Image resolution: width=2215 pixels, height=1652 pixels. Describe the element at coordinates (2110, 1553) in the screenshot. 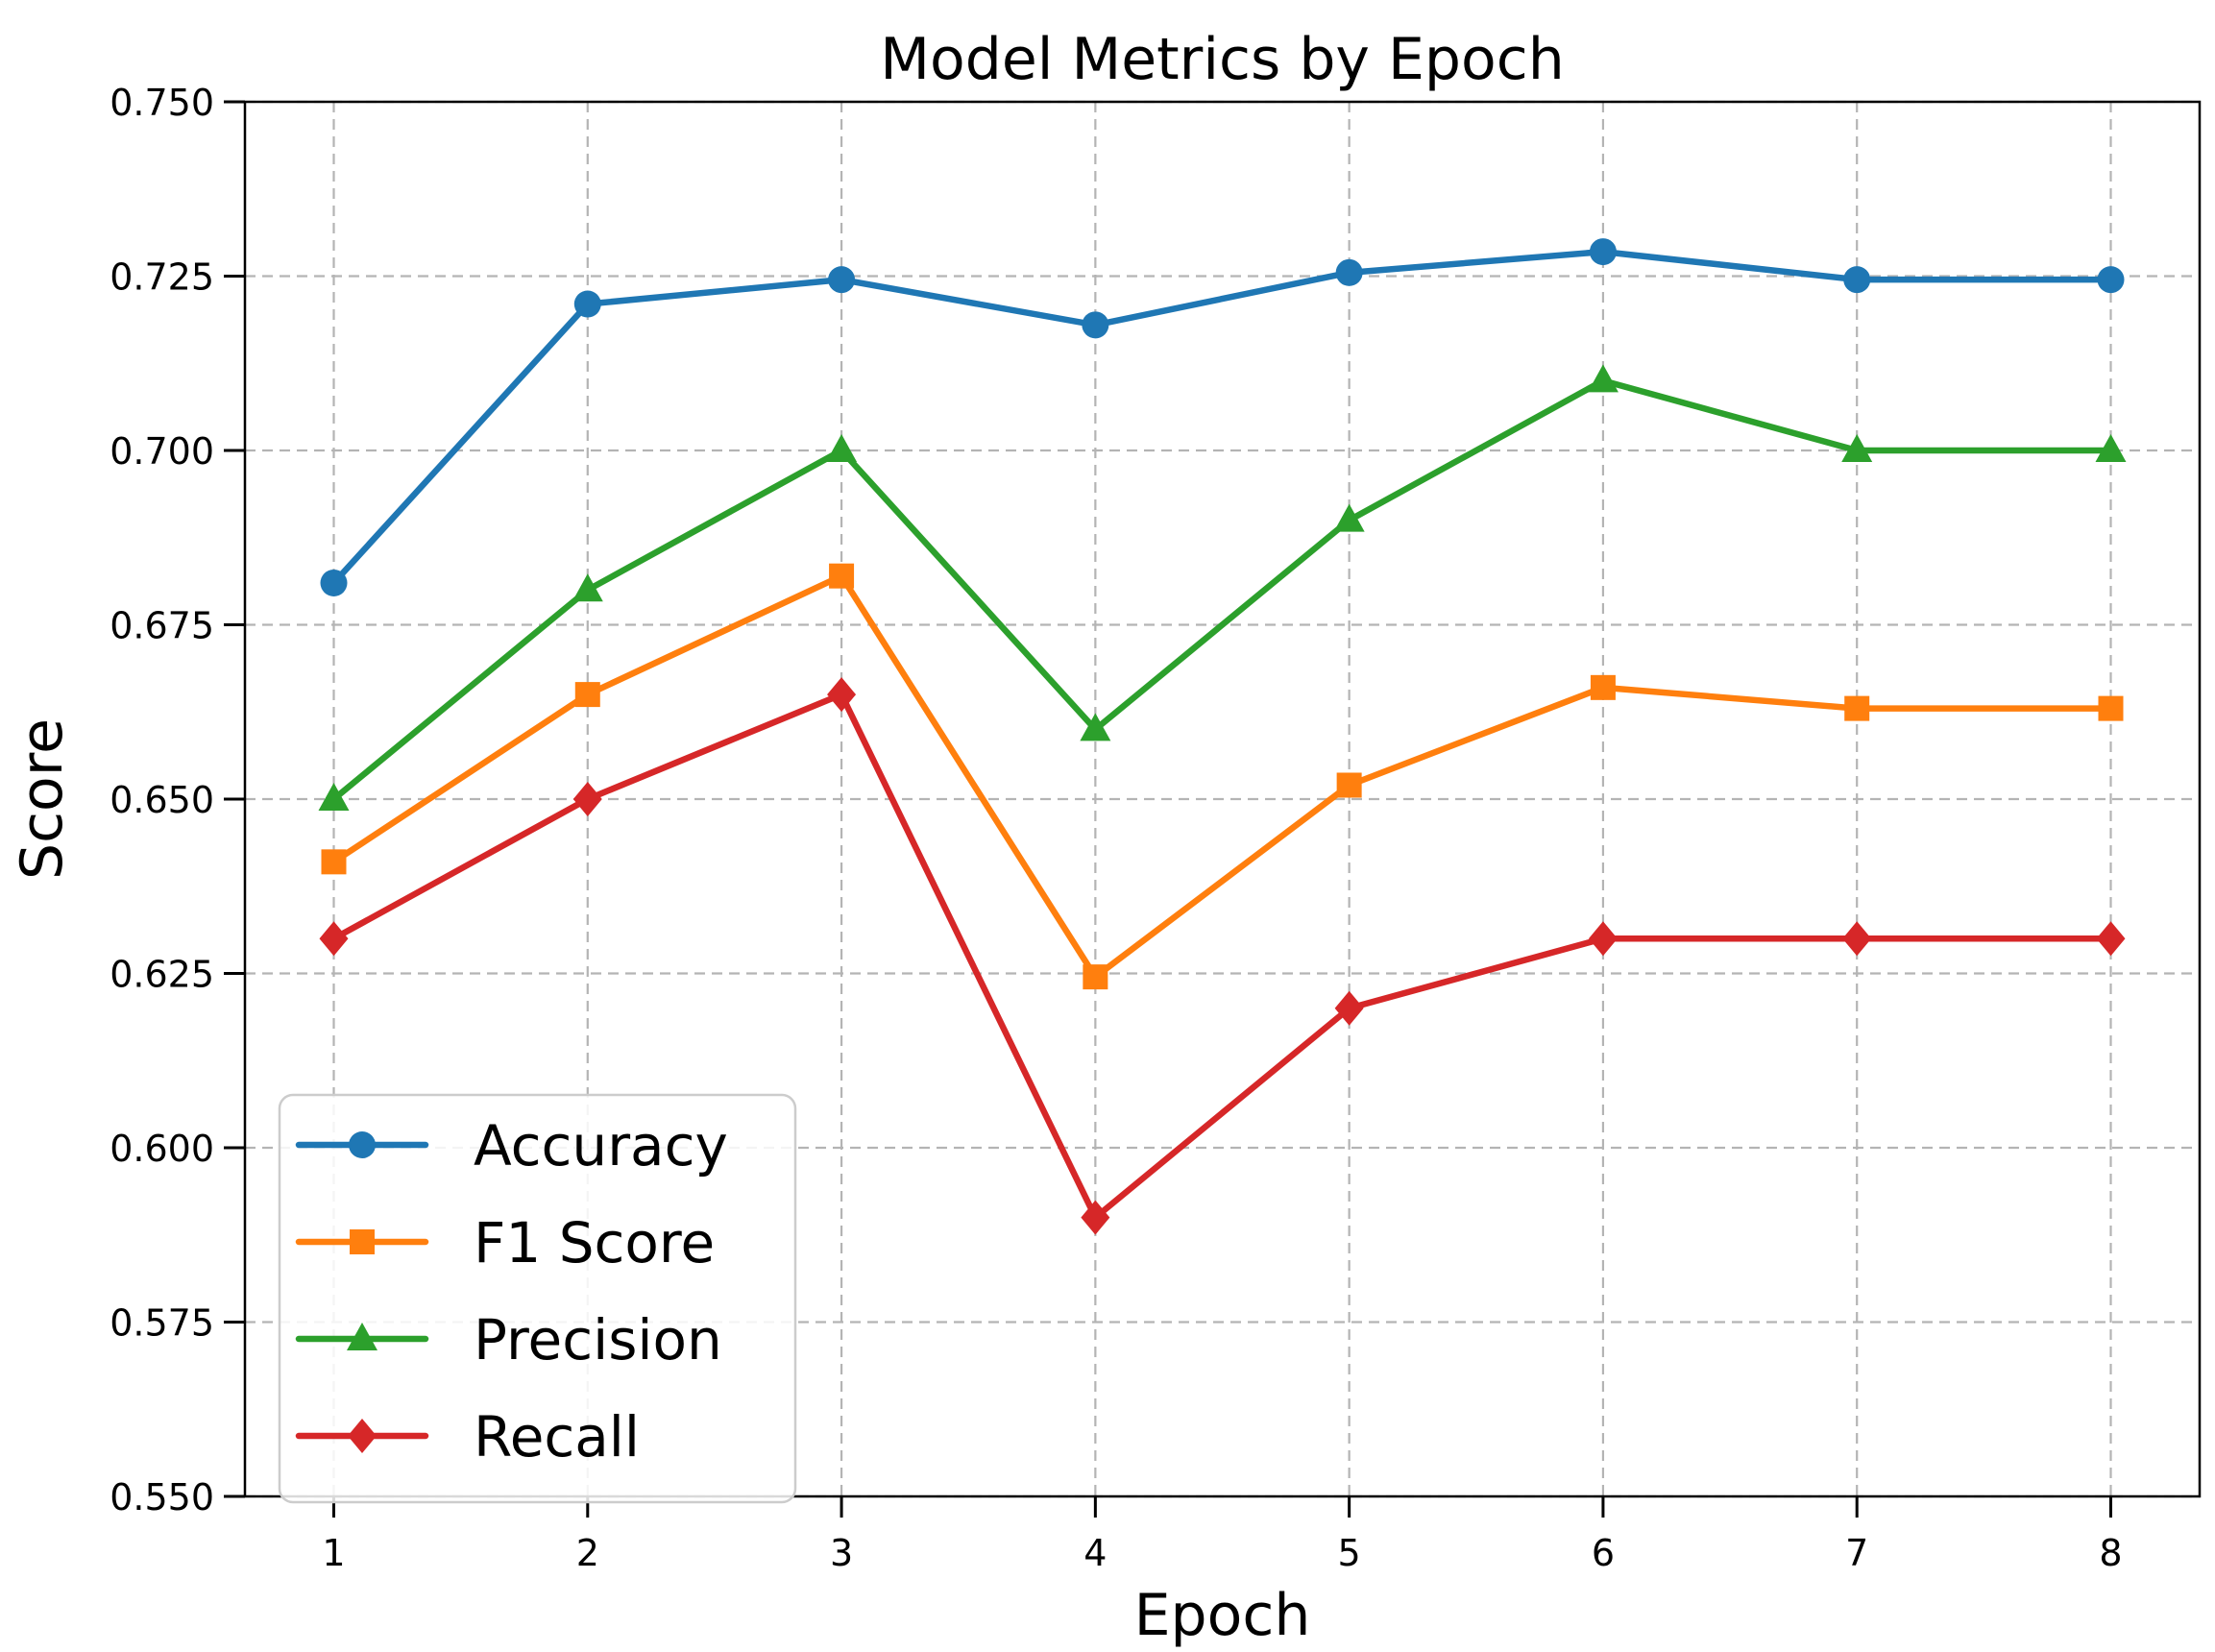

I see `x-tick-label-8: 8` at that location.